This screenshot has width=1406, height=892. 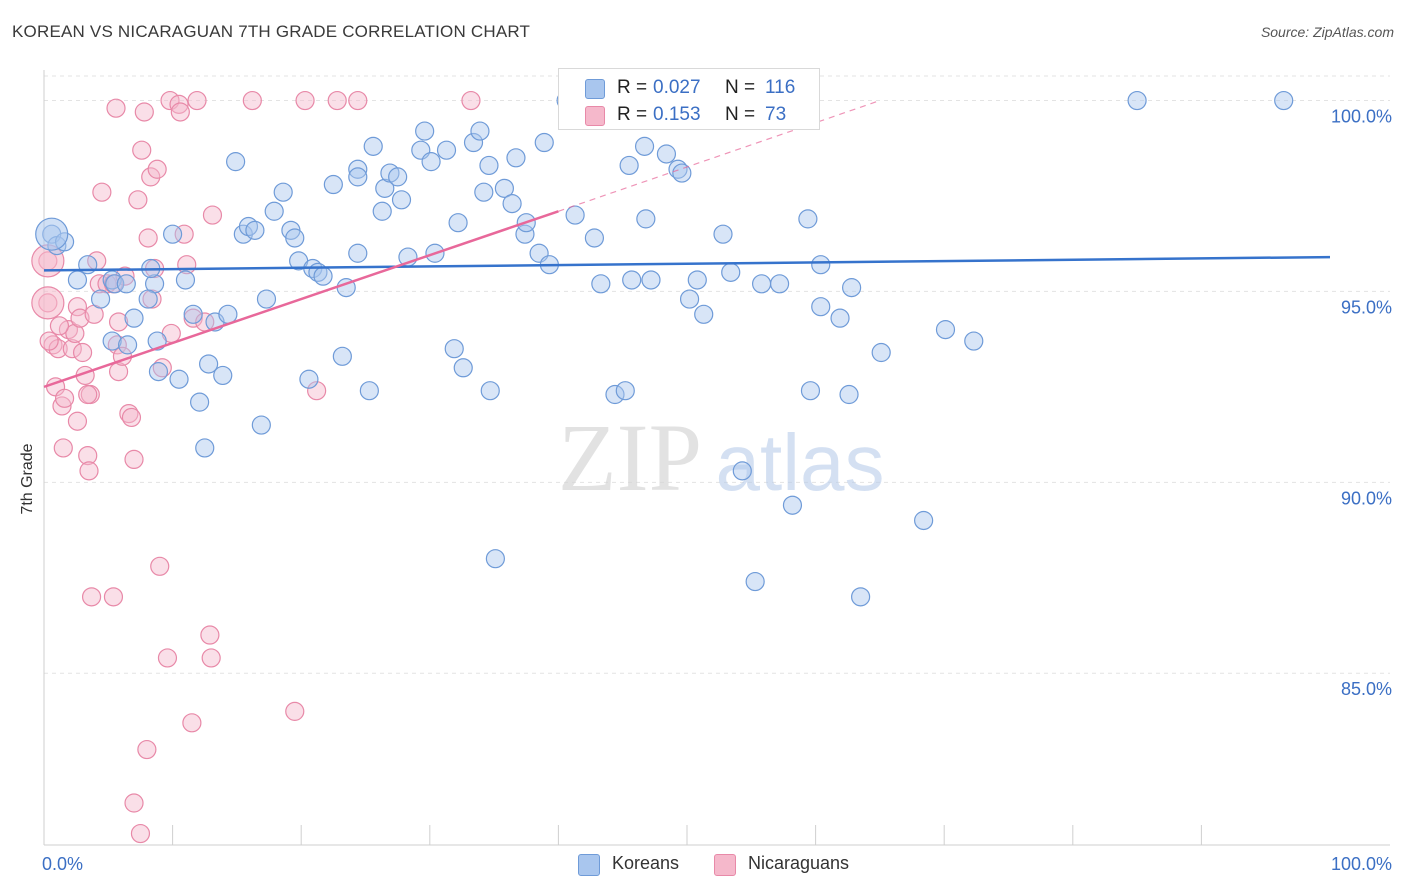 What do you see at coordinates (1366, 307) in the screenshot?
I see `y-tick-label: 95.0%` at bounding box center [1366, 307].